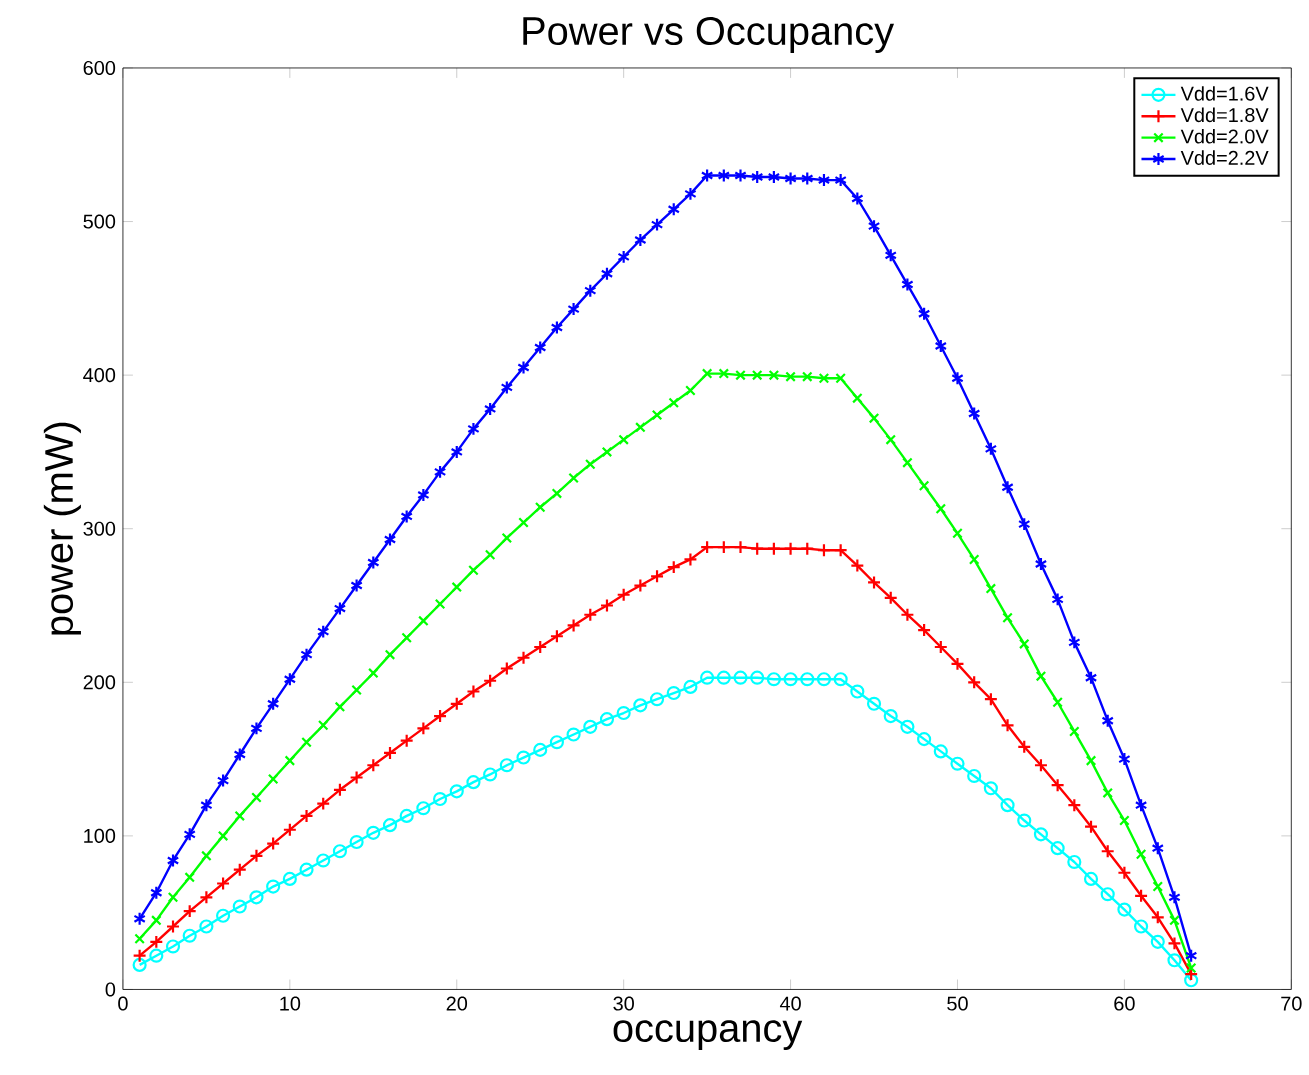  Describe the element at coordinates (110, 989) in the screenshot. I see `y-tick-label: 0` at that location.